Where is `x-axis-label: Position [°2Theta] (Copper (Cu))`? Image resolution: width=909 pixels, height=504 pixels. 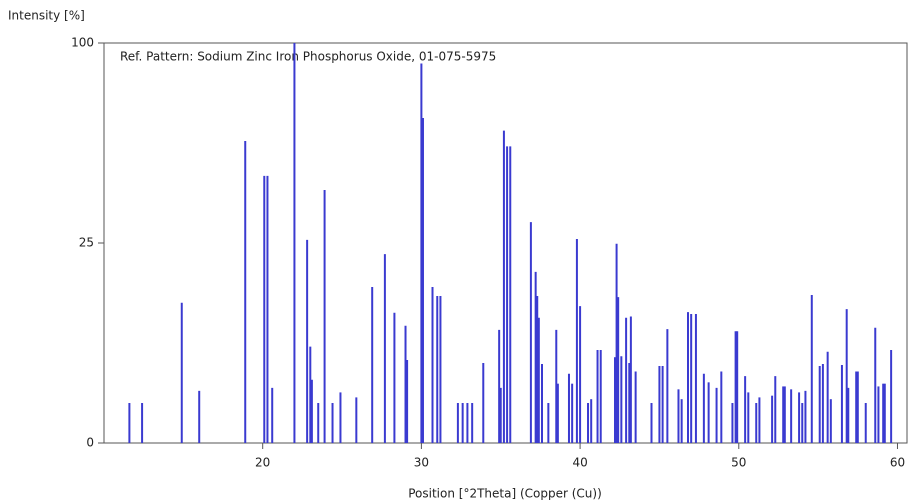 x-axis-label: Position [°2Theta] (Copper (Cu)) is located at coordinates (505, 494).